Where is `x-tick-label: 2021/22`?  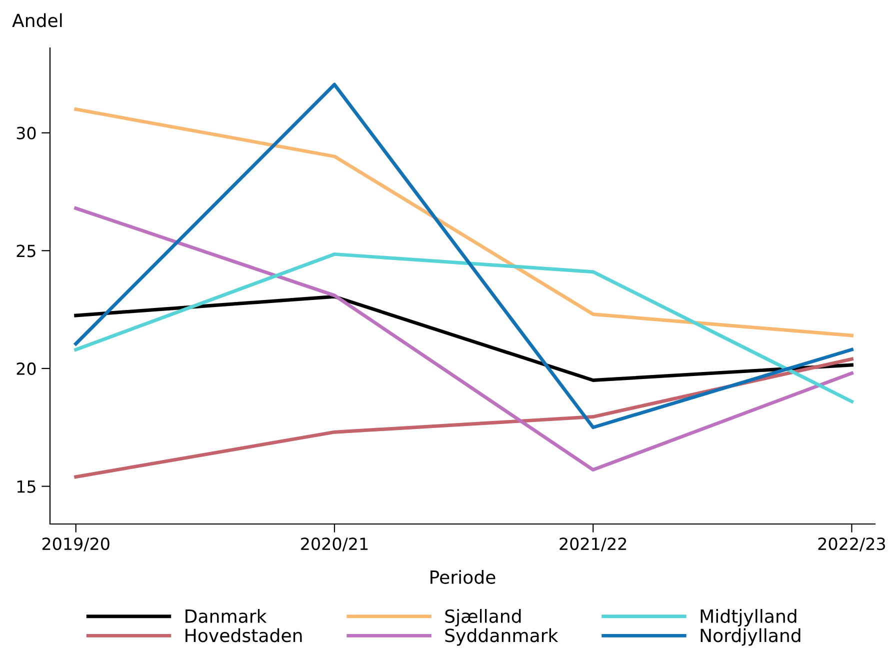
x-tick-label: 2021/22 is located at coordinates (593, 544).